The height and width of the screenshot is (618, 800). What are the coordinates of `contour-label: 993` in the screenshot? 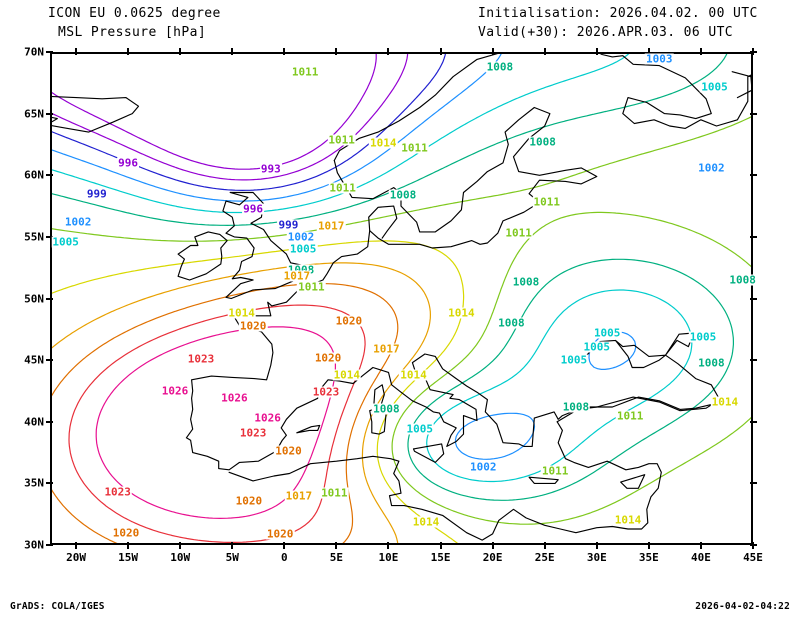 It's located at (270, 169).